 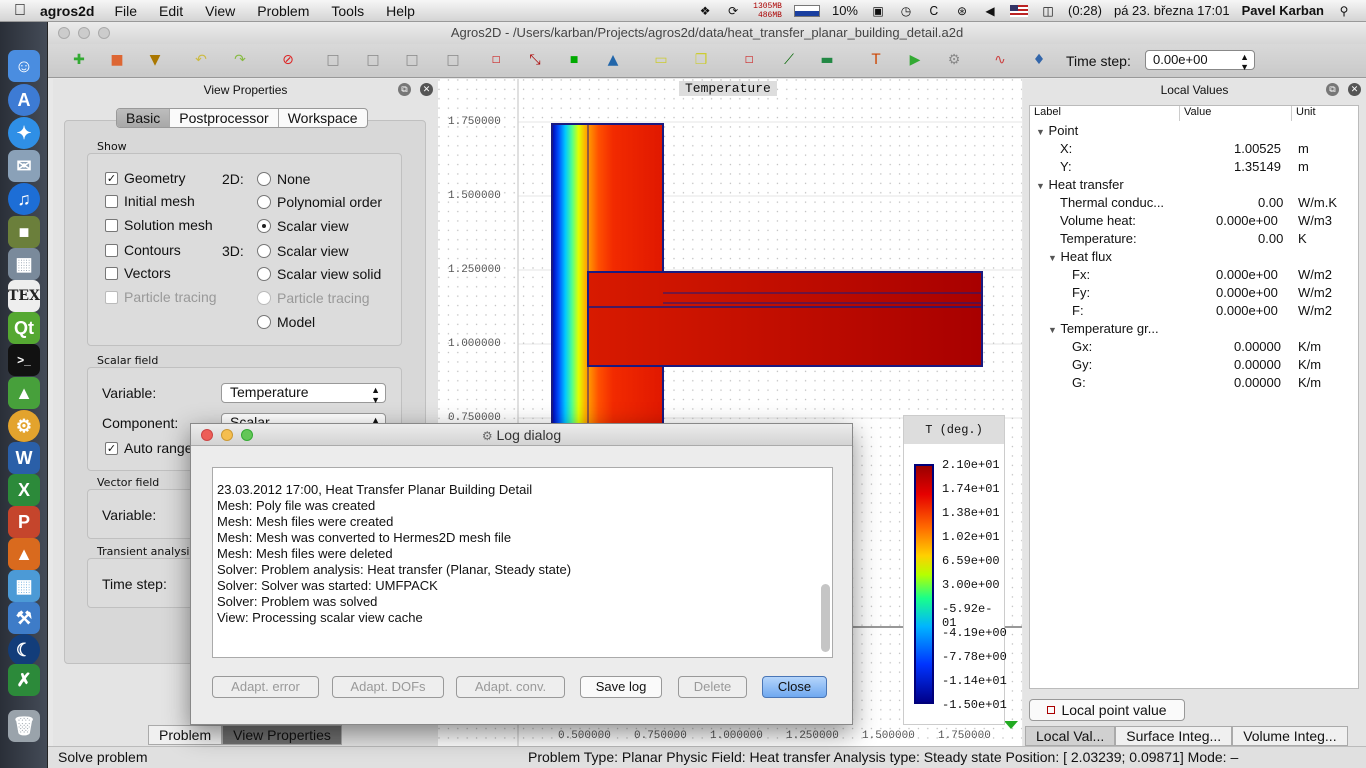 What do you see at coordinates (400, 10) in the screenshot?
I see `menu-help: Help` at bounding box center [400, 10].